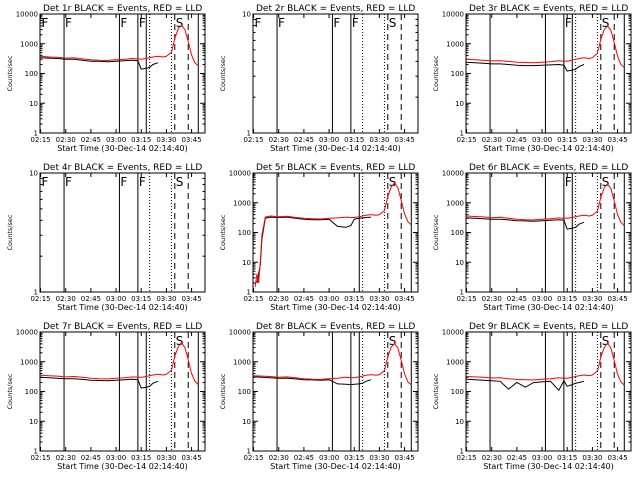 The width and height of the screenshot is (640, 480). I want to click on panel-title: Det 9r BLACK = Events, RED = LLD, so click(548, 327).